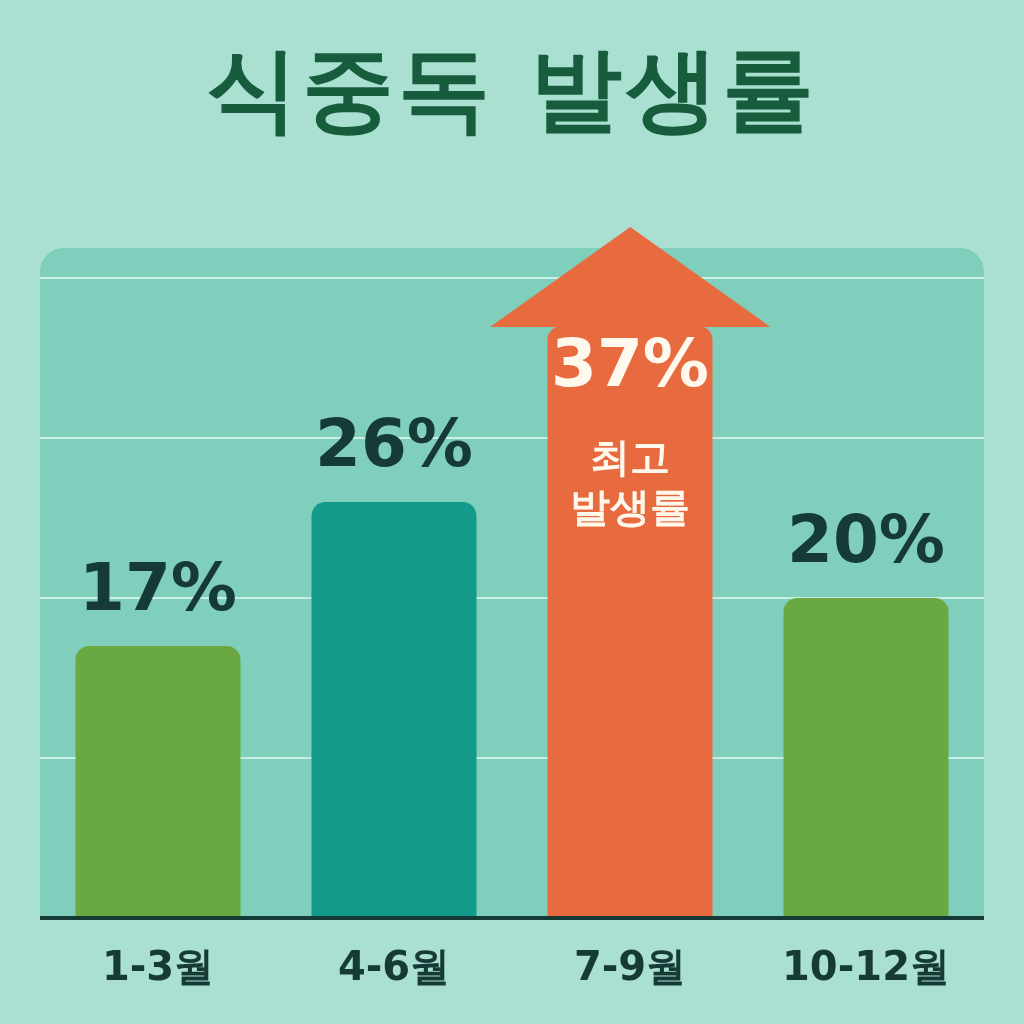 This screenshot has height=1024, width=1024. Describe the element at coordinates (394, 966) in the screenshot. I see `x-tick-label: 4-6월` at that location.